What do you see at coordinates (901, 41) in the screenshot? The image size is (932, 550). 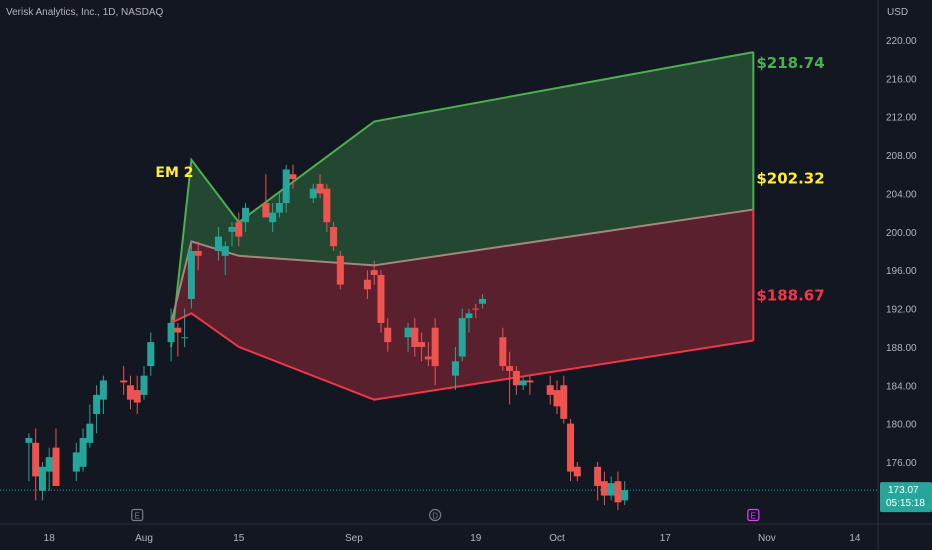 I see `price-tick-label: 220.00` at bounding box center [901, 41].